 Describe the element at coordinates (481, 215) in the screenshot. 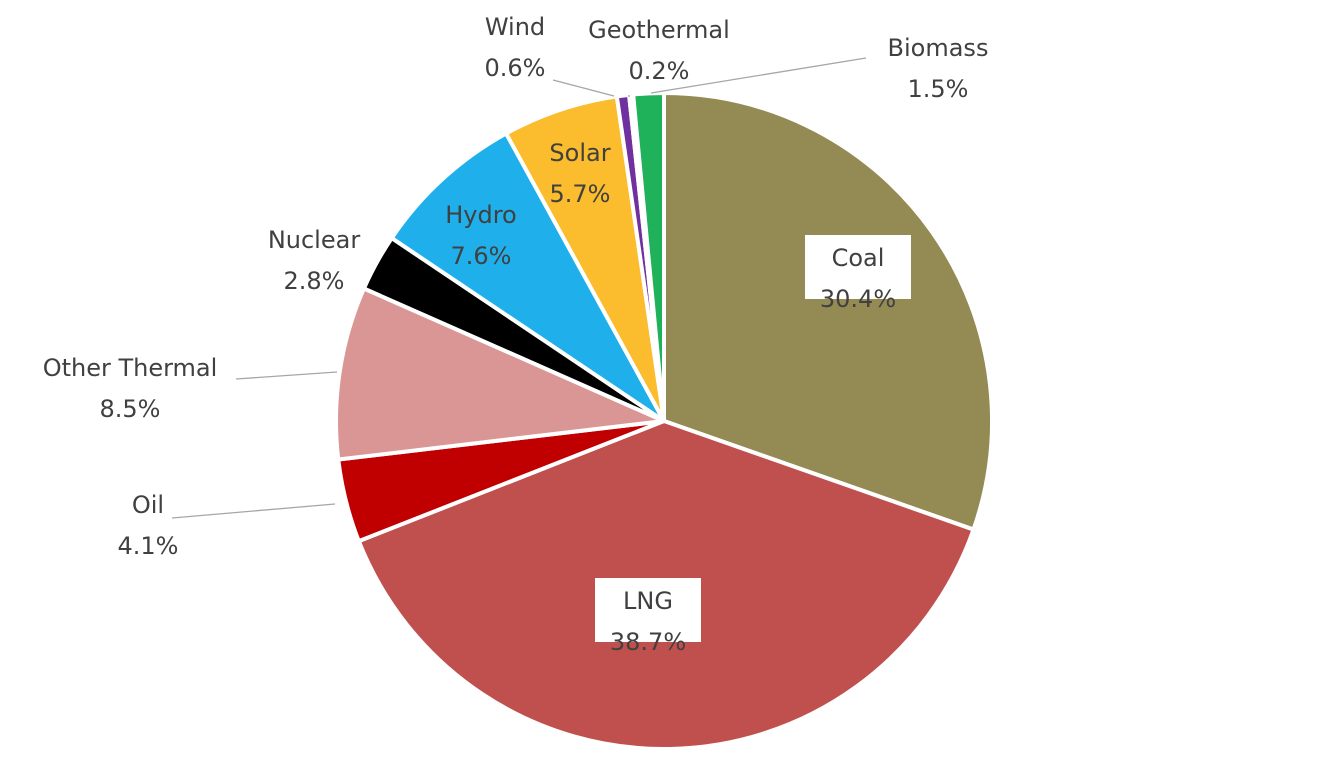

I see `slice-name-label-hydro: Hydro` at that location.